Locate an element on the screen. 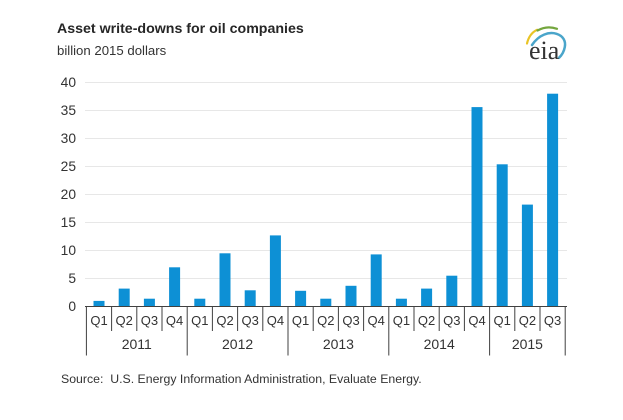  svg-text: billion 2015 dollars is located at coordinates (112, 50).